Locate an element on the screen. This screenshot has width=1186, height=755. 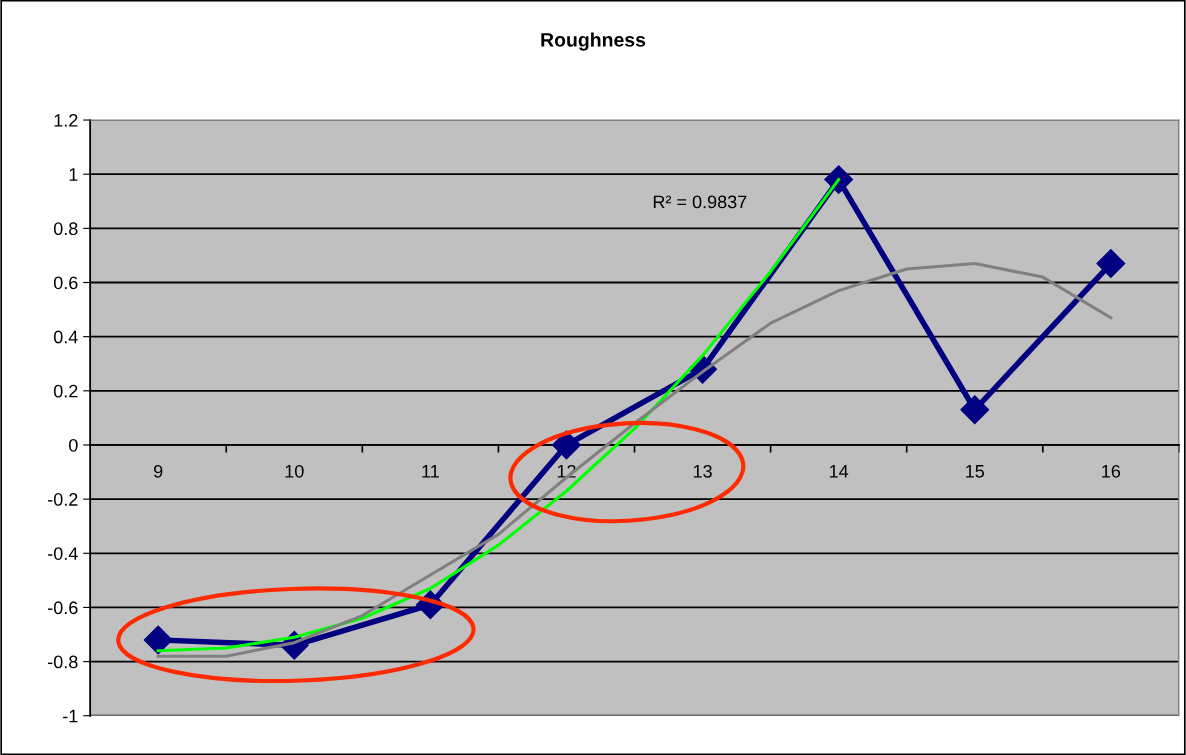
y-tick-label: 0.4 is located at coordinates (65, 337).